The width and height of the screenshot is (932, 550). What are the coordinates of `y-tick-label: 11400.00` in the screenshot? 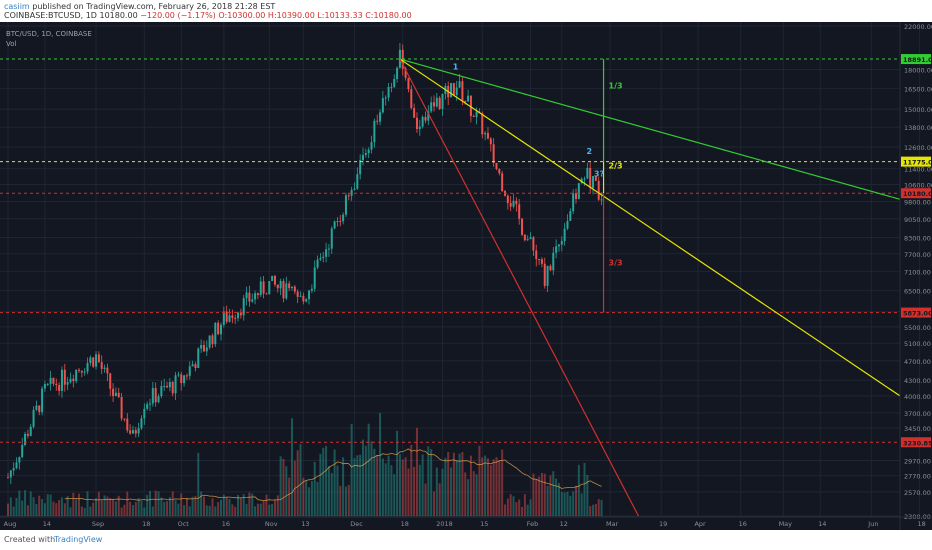 It's located at (918, 170).